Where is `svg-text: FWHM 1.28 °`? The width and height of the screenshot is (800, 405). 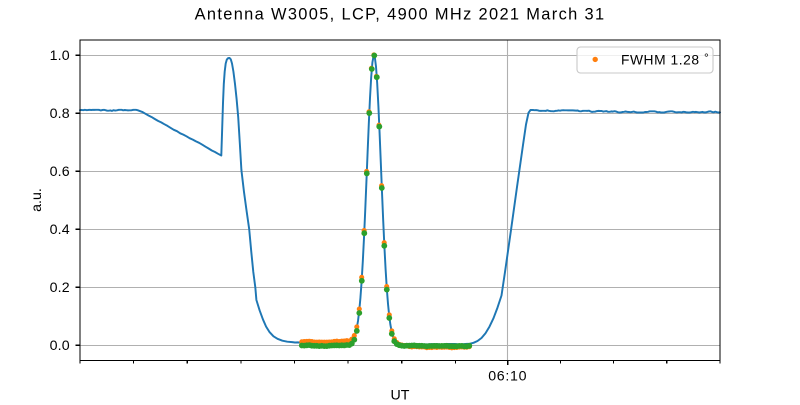 svg-text: FWHM 1.28 ° is located at coordinates (665, 59).